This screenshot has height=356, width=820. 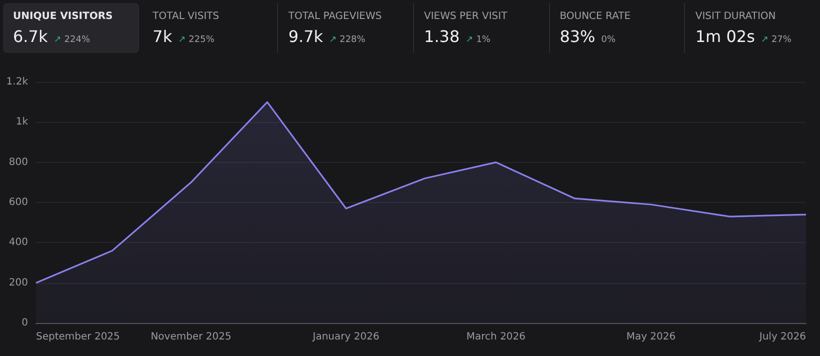 What do you see at coordinates (782, 337) in the screenshot?
I see `x-tick-label: July 2026` at bounding box center [782, 337].